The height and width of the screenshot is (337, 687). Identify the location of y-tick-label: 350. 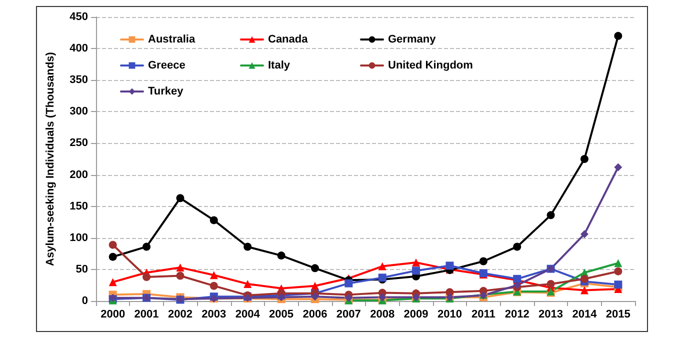
(79, 80).